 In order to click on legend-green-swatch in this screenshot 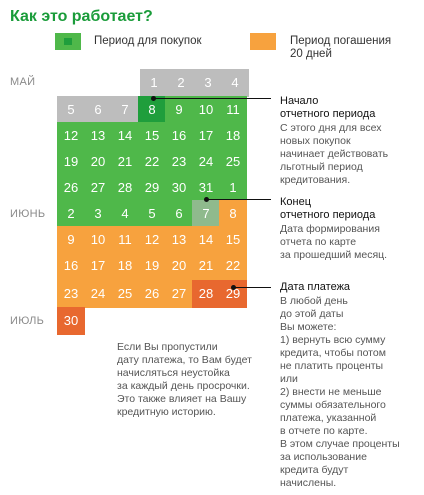, I will do `click(68, 41)`.